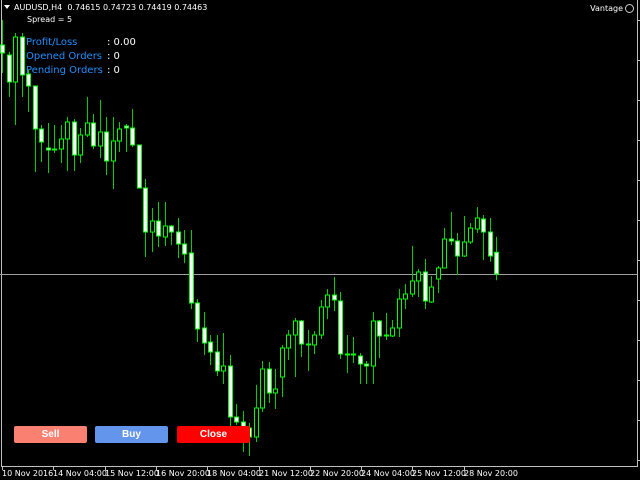  Describe the element at coordinates (80, 473) in the screenshot. I see `time-axis-label: 14 Nov 04:00` at that location.